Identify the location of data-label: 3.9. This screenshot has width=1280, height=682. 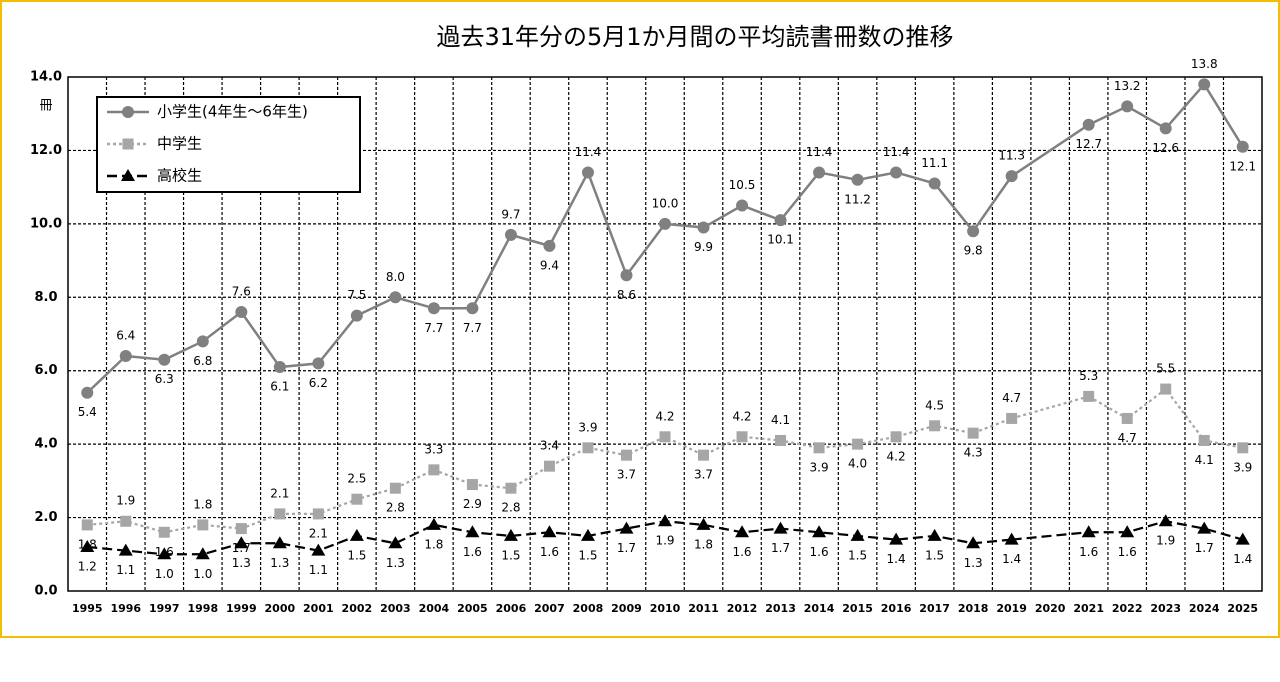
(587, 427).